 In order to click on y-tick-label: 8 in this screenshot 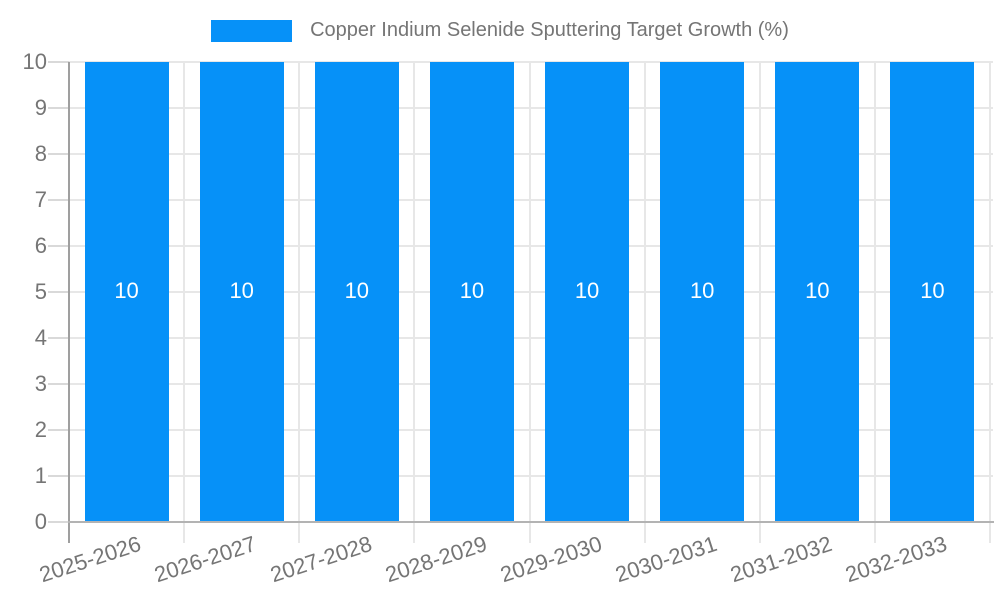, I will do `click(40, 153)`.